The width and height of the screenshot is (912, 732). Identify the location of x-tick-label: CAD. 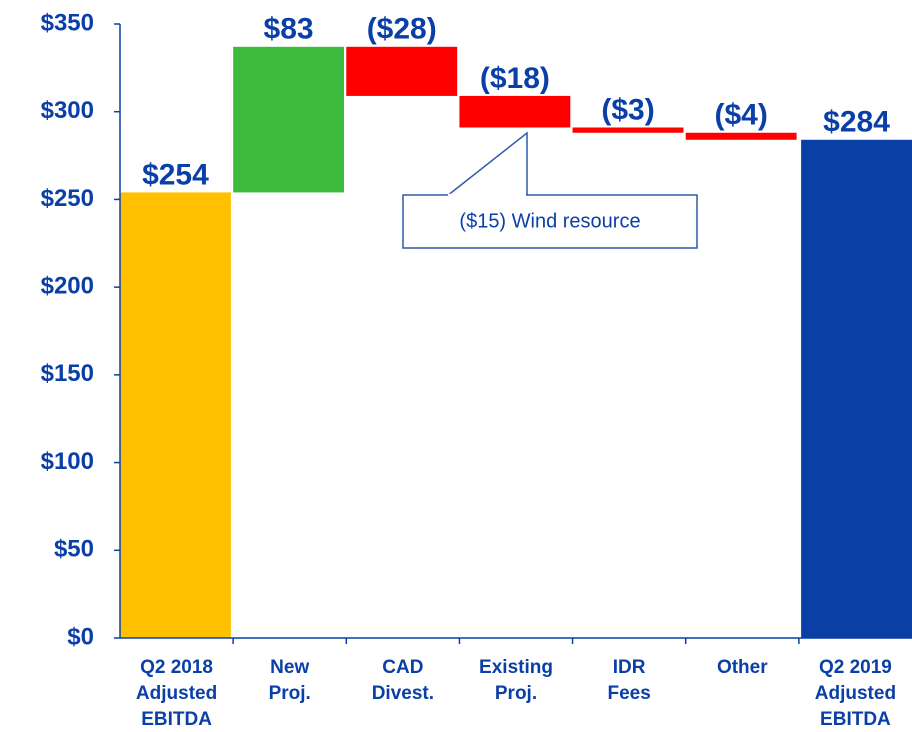
(402, 667).